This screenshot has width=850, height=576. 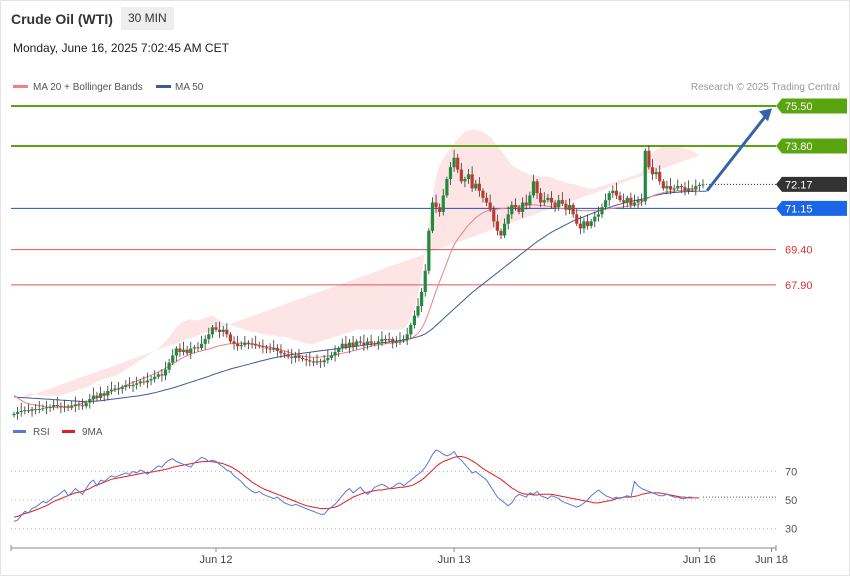 I want to click on resistance-1-label-badge, so click(x=811, y=146).